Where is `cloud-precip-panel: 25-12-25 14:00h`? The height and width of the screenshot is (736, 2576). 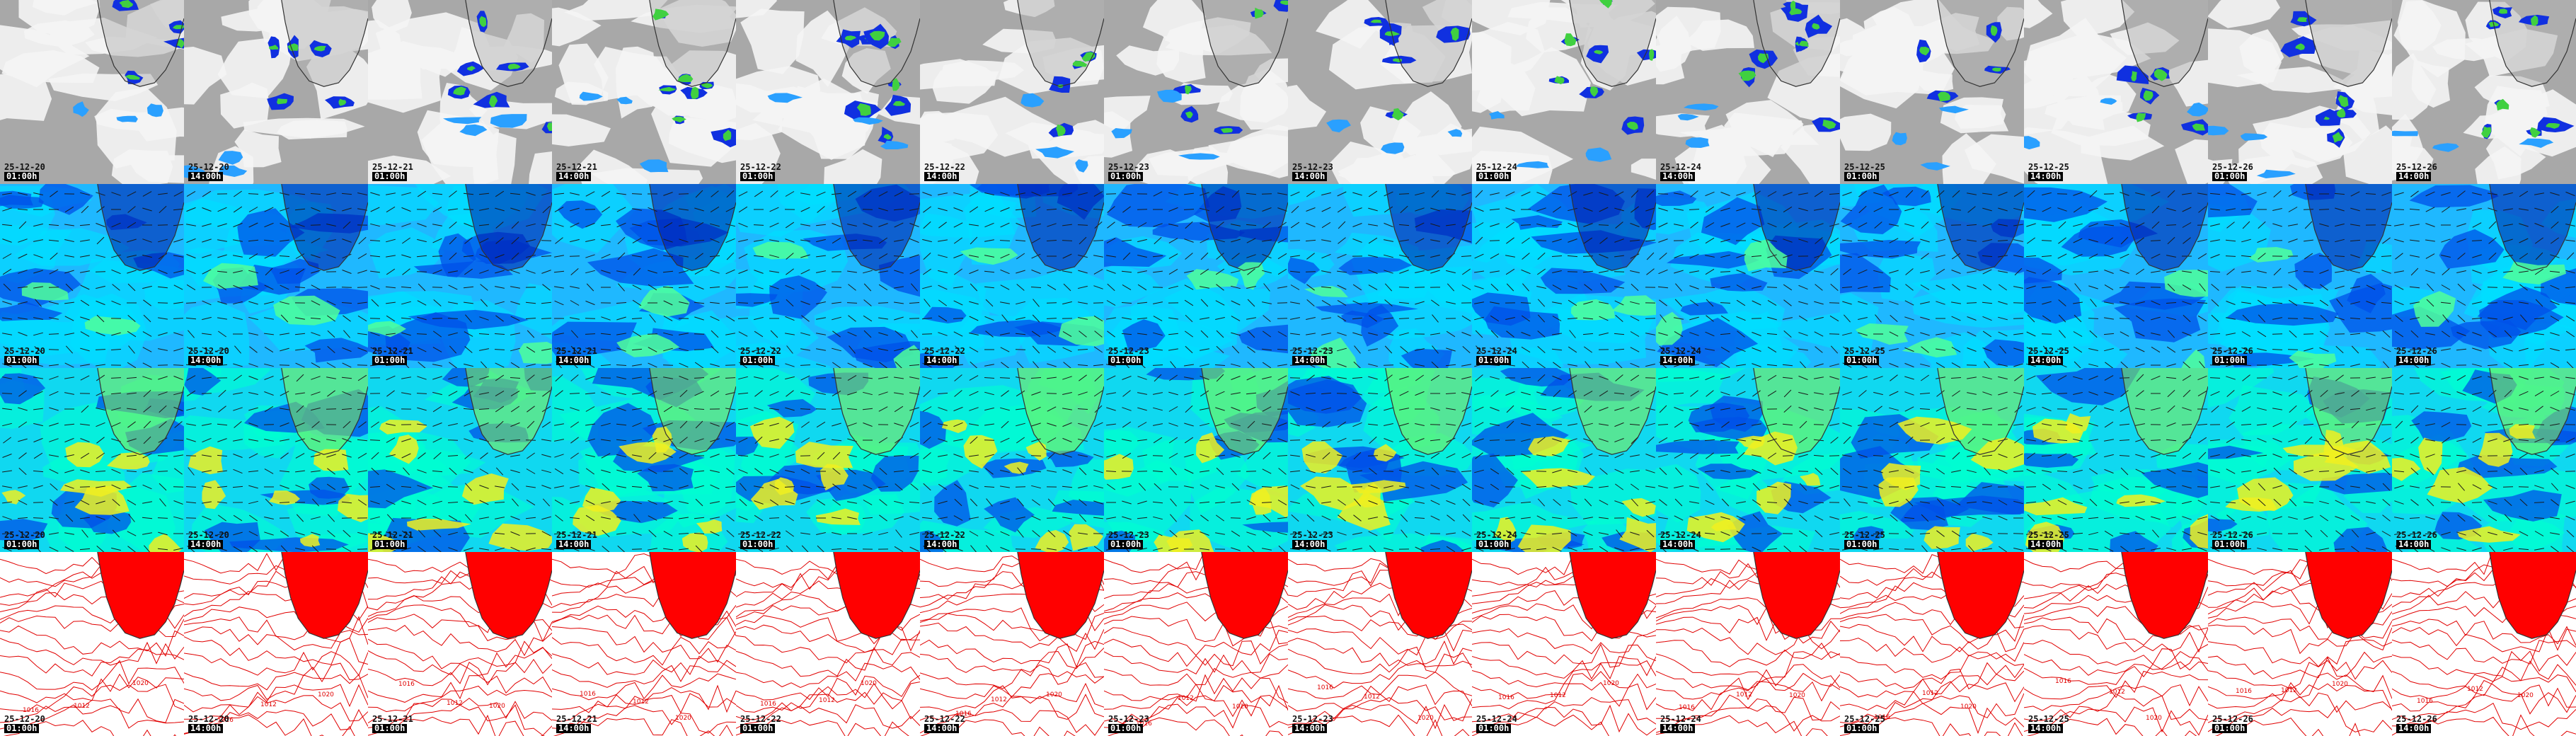
cloud-precip-panel: 25-12-25 14:00h is located at coordinates (2116, 92).